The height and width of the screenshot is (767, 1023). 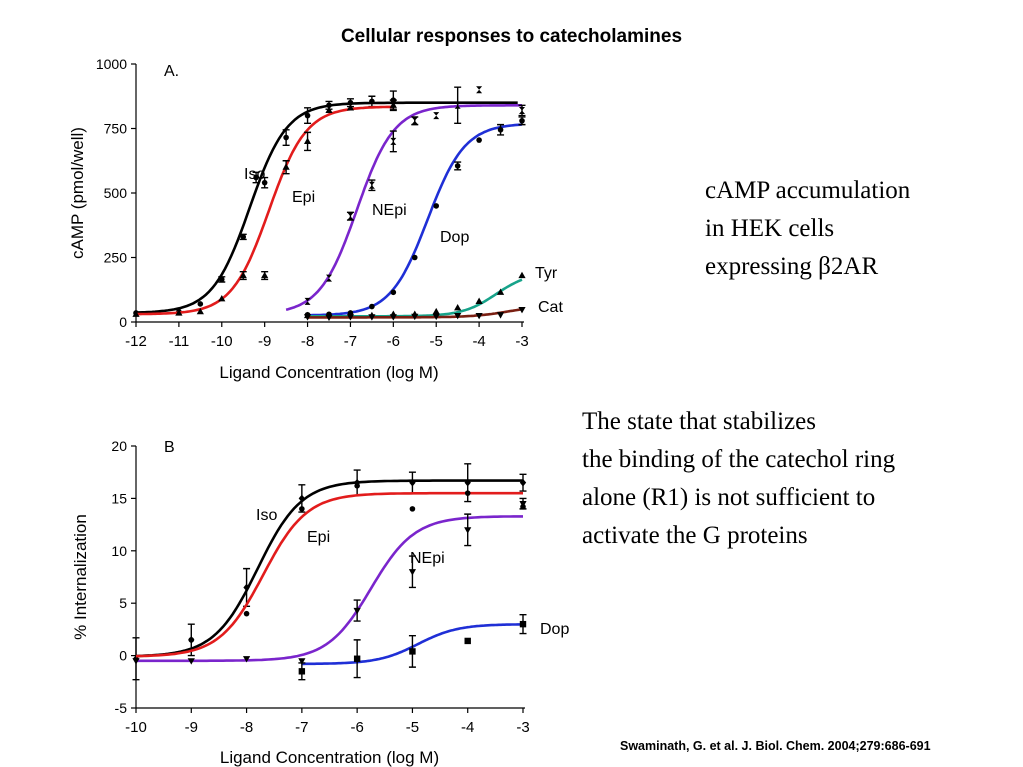 I want to click on series-iso: Iso, so click(x=329, y=572).